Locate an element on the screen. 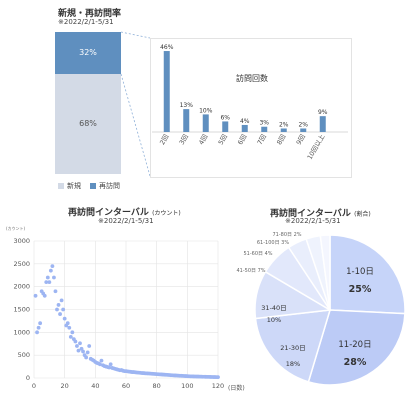  stack-bar-new is located at coordinates (88, 124).